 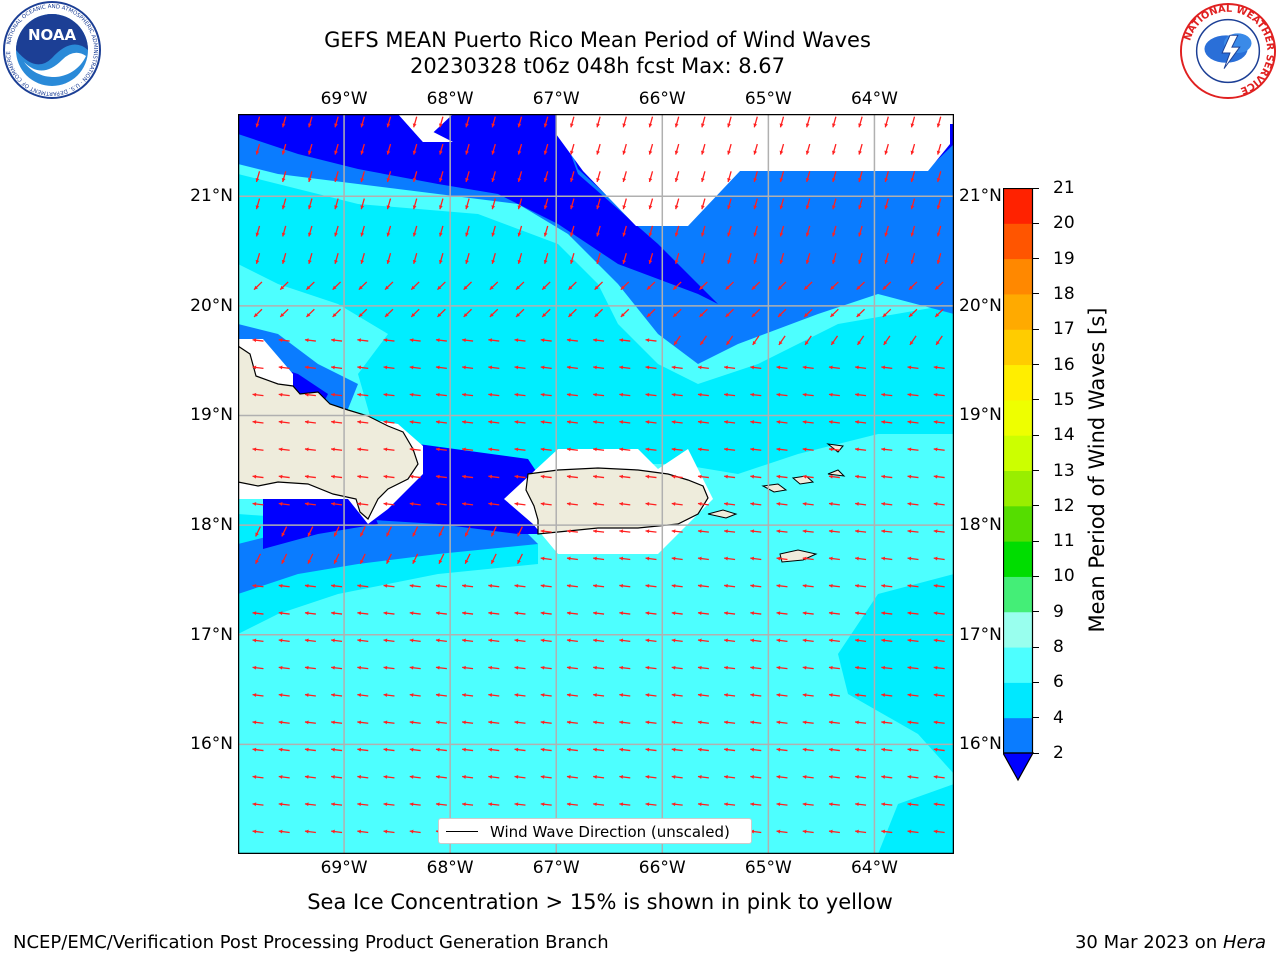 What do you see at coordinates (211, 634) in the screenshot?
I see `lat-label-left: 17°N` at bounding box center [211, 634].